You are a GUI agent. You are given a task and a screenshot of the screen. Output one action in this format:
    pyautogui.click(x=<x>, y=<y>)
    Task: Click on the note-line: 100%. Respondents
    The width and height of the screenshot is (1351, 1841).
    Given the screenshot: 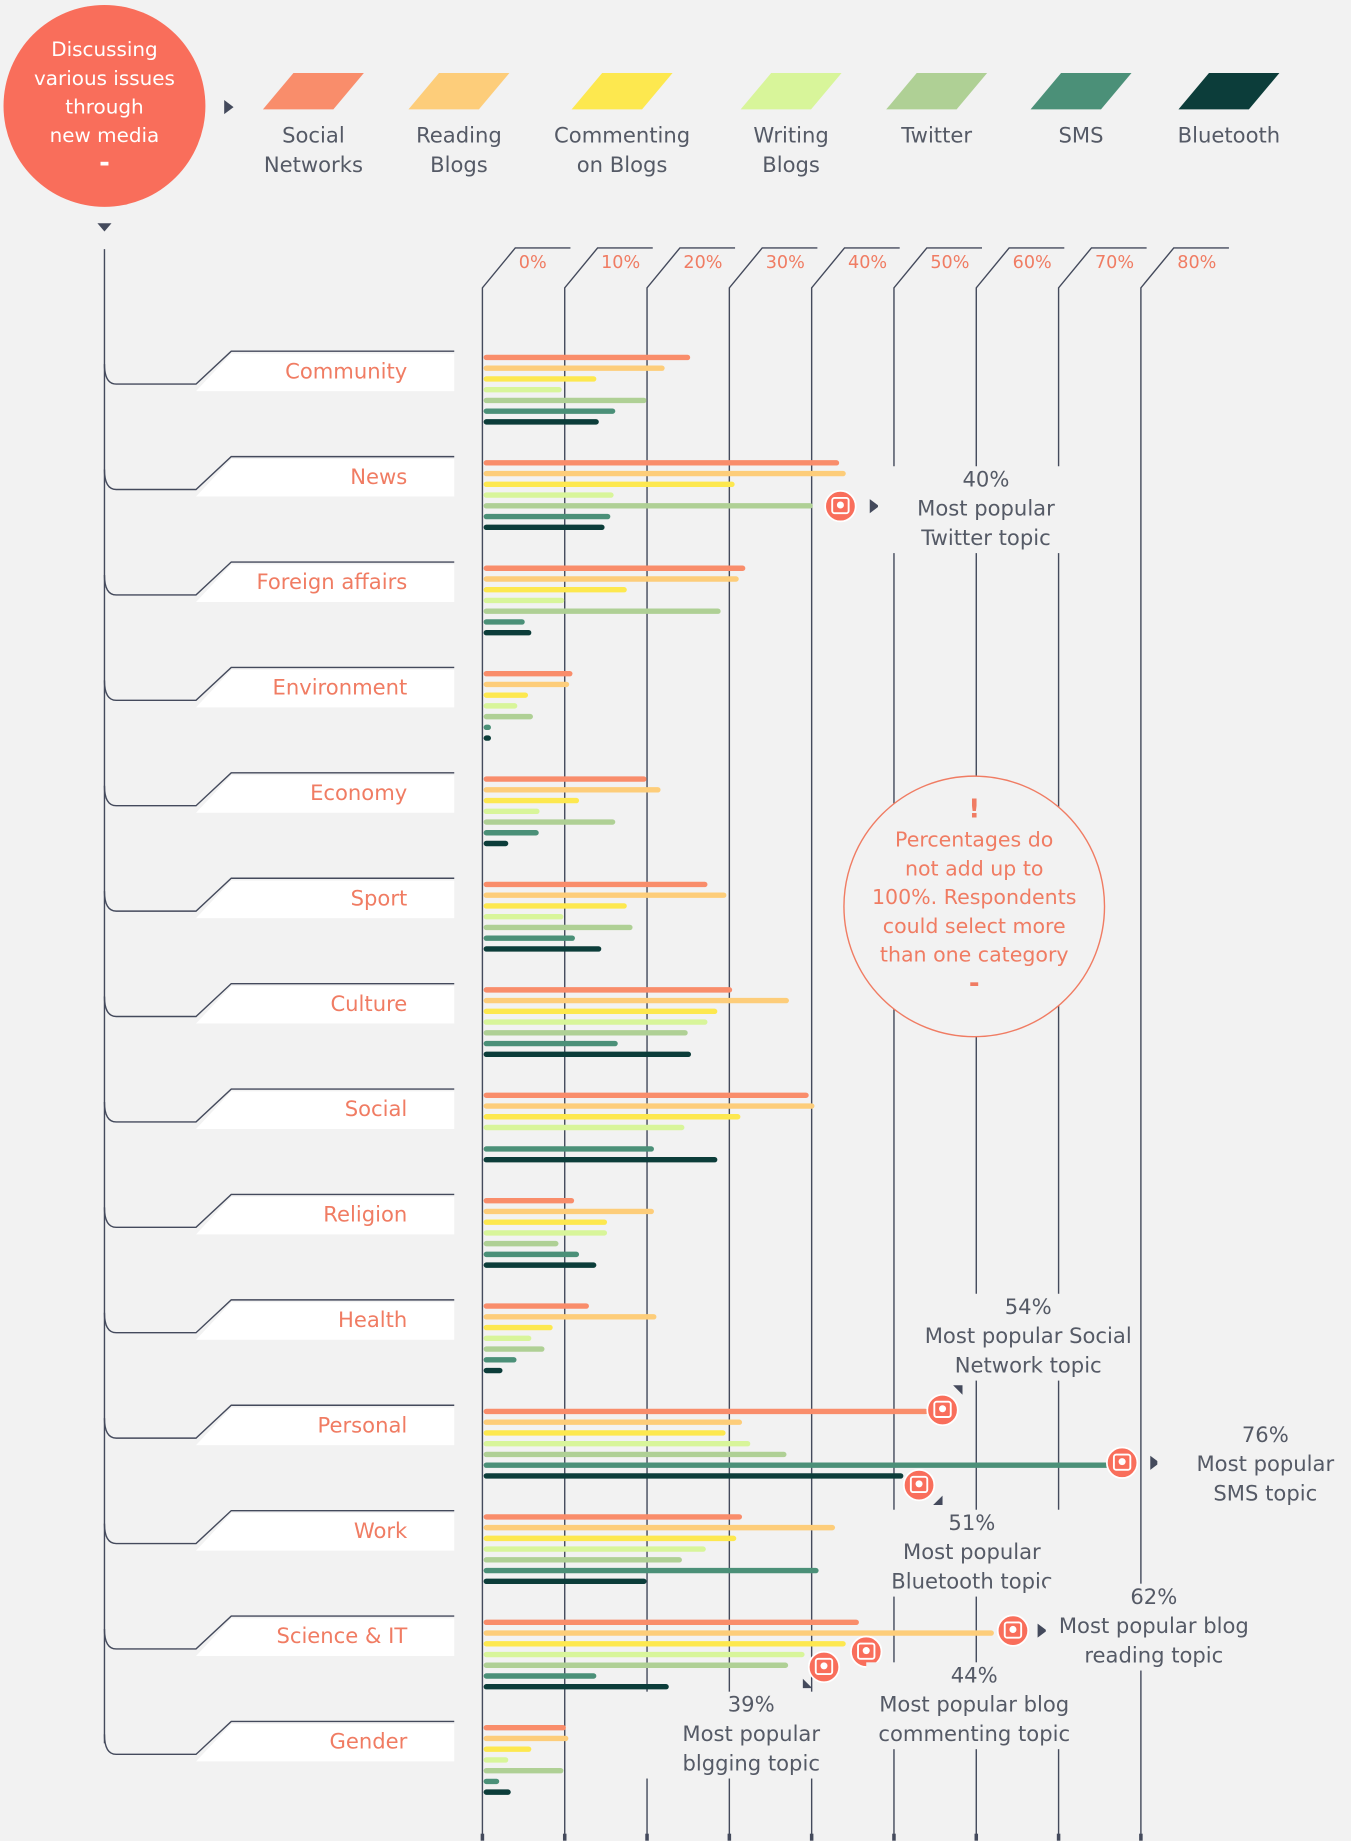 What is the action you would take?
    pyautogui.click(x=974, y=897)
    